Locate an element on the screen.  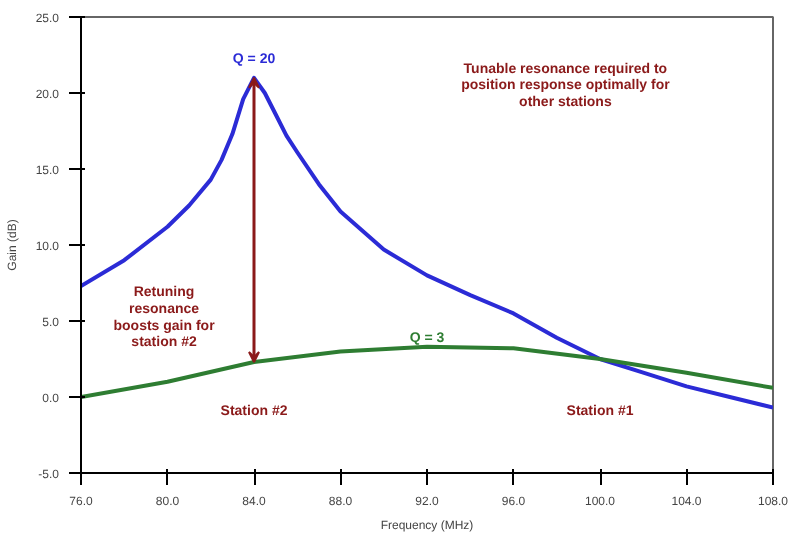
line-series is located at coordinates (427, 371).